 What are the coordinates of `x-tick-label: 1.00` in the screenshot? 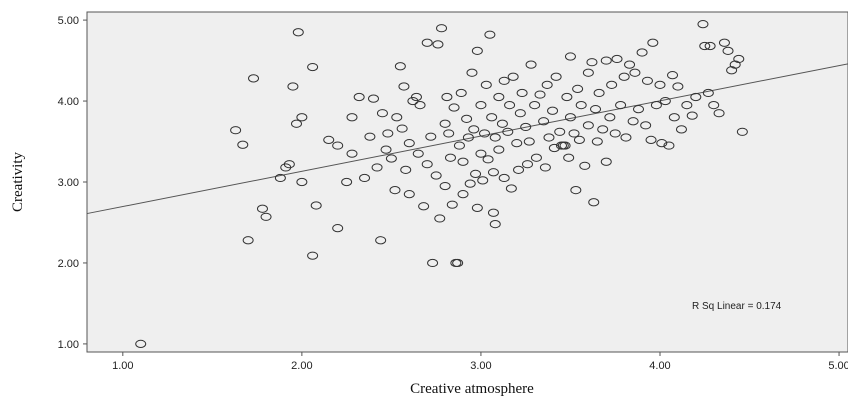 It's located at (122, 366).